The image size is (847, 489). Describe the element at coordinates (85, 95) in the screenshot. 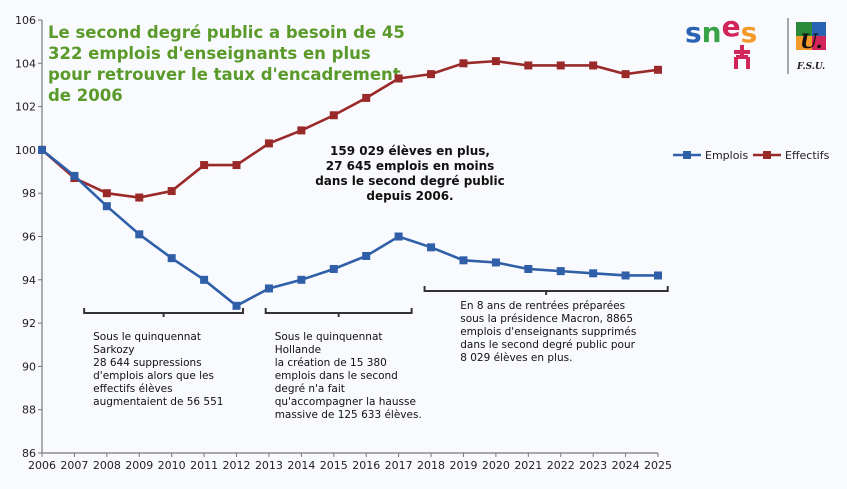

I see `title-line: de 2006` at that location.